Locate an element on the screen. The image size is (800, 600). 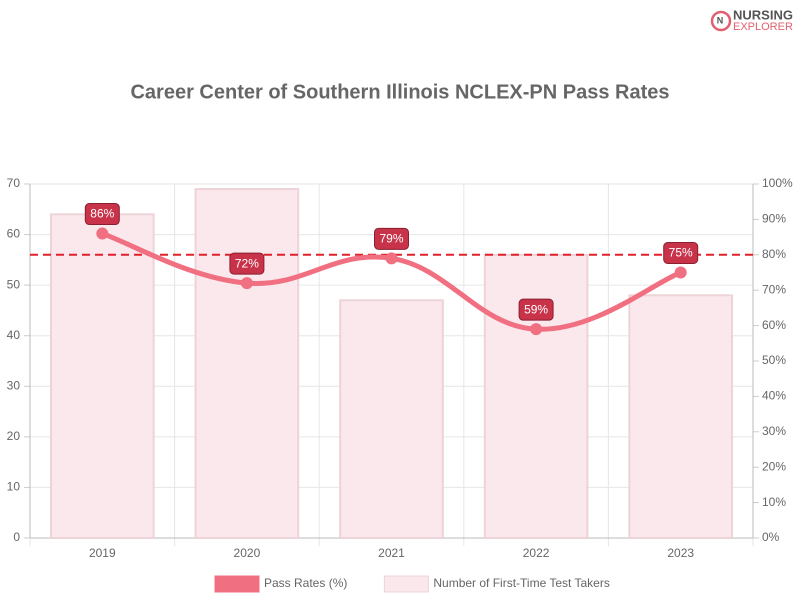
logo: N NURSING EXPLORER is located at coordinates (751, 20).